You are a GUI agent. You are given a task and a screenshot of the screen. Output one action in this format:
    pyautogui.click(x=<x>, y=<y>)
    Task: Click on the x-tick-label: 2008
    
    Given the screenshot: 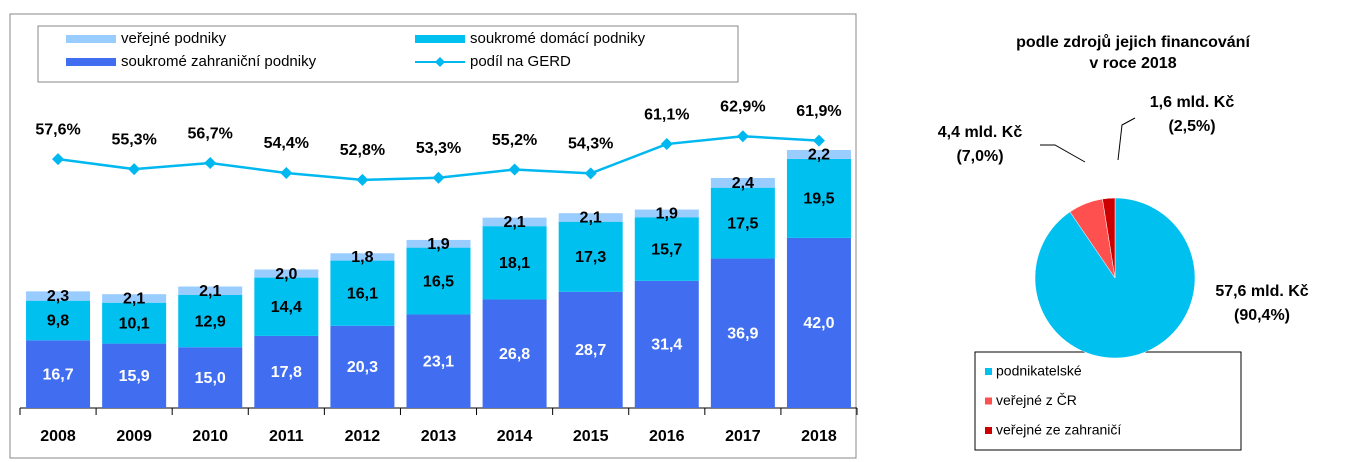 What is the action you would take?
    pyautogui.click(x=58, y=436)
    